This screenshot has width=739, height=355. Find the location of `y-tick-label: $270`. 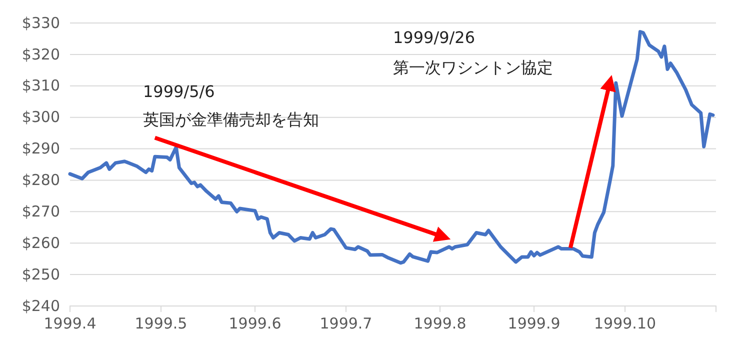

y-tick-label: $270 is located at coordinates (41, 211).